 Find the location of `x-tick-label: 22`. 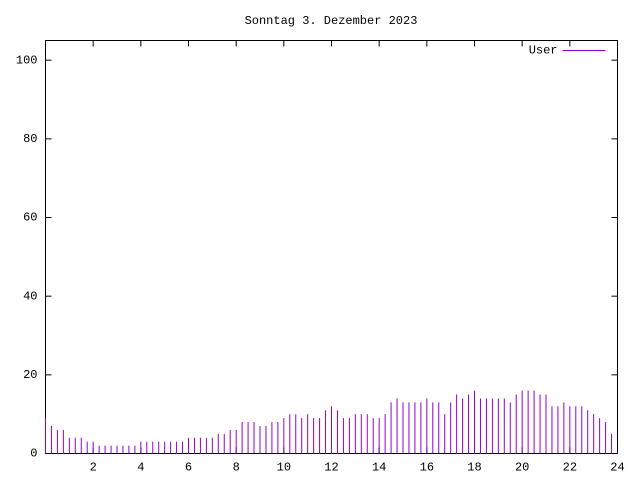

x-tick-label: 22 is located at coordinates (570, 468).